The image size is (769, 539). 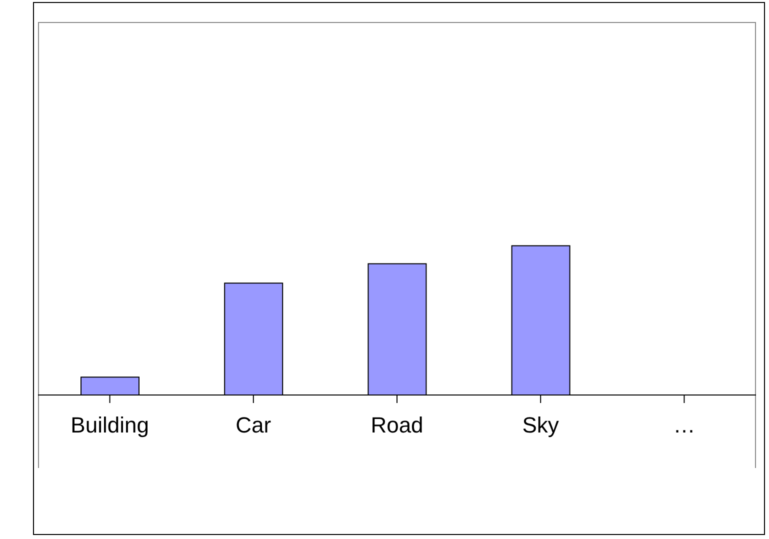 What do you see at coordinates (397, 425) in the screenshot?
I see `x-tick-label: Road` at bounding box center [397, 425].